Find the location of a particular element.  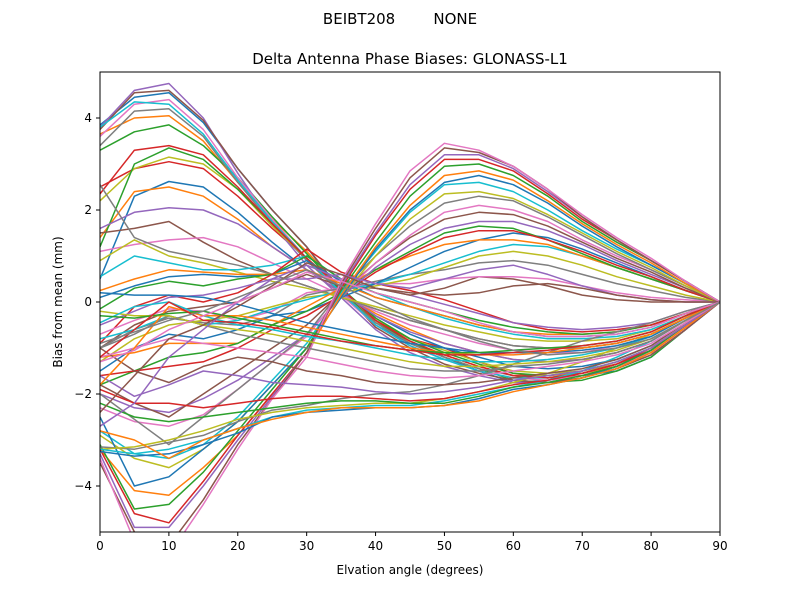

y-tick-label: 2 is located at coordinates (88, 210).